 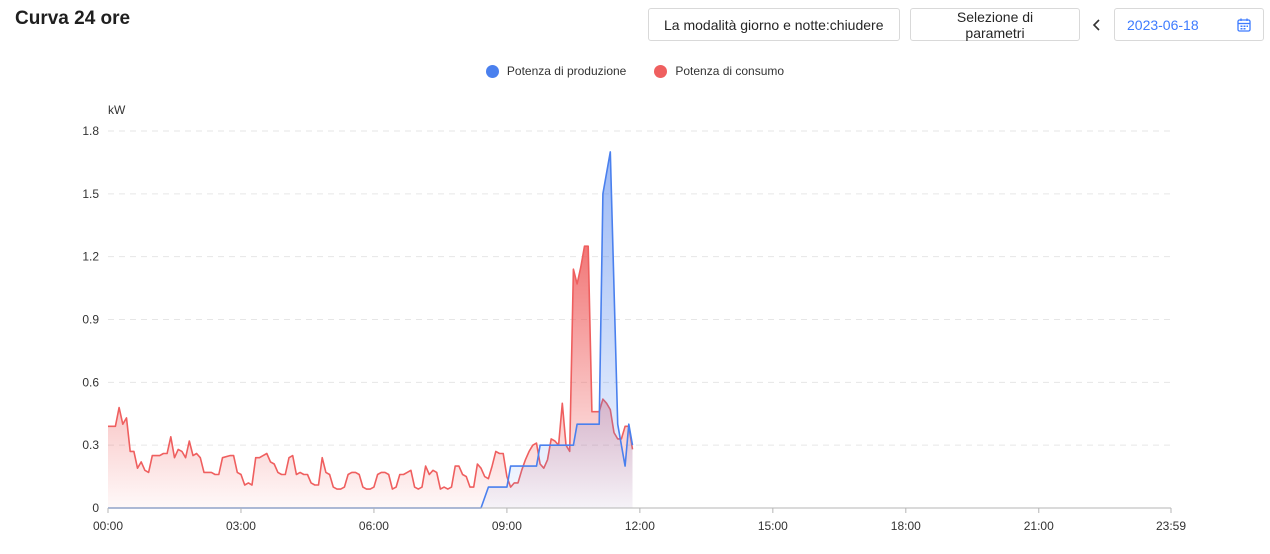 What do you see at coordinates (90, 445) in the screenshot?
I see `y-tick-label-1: 0.3` at bounding box center [90, 445].